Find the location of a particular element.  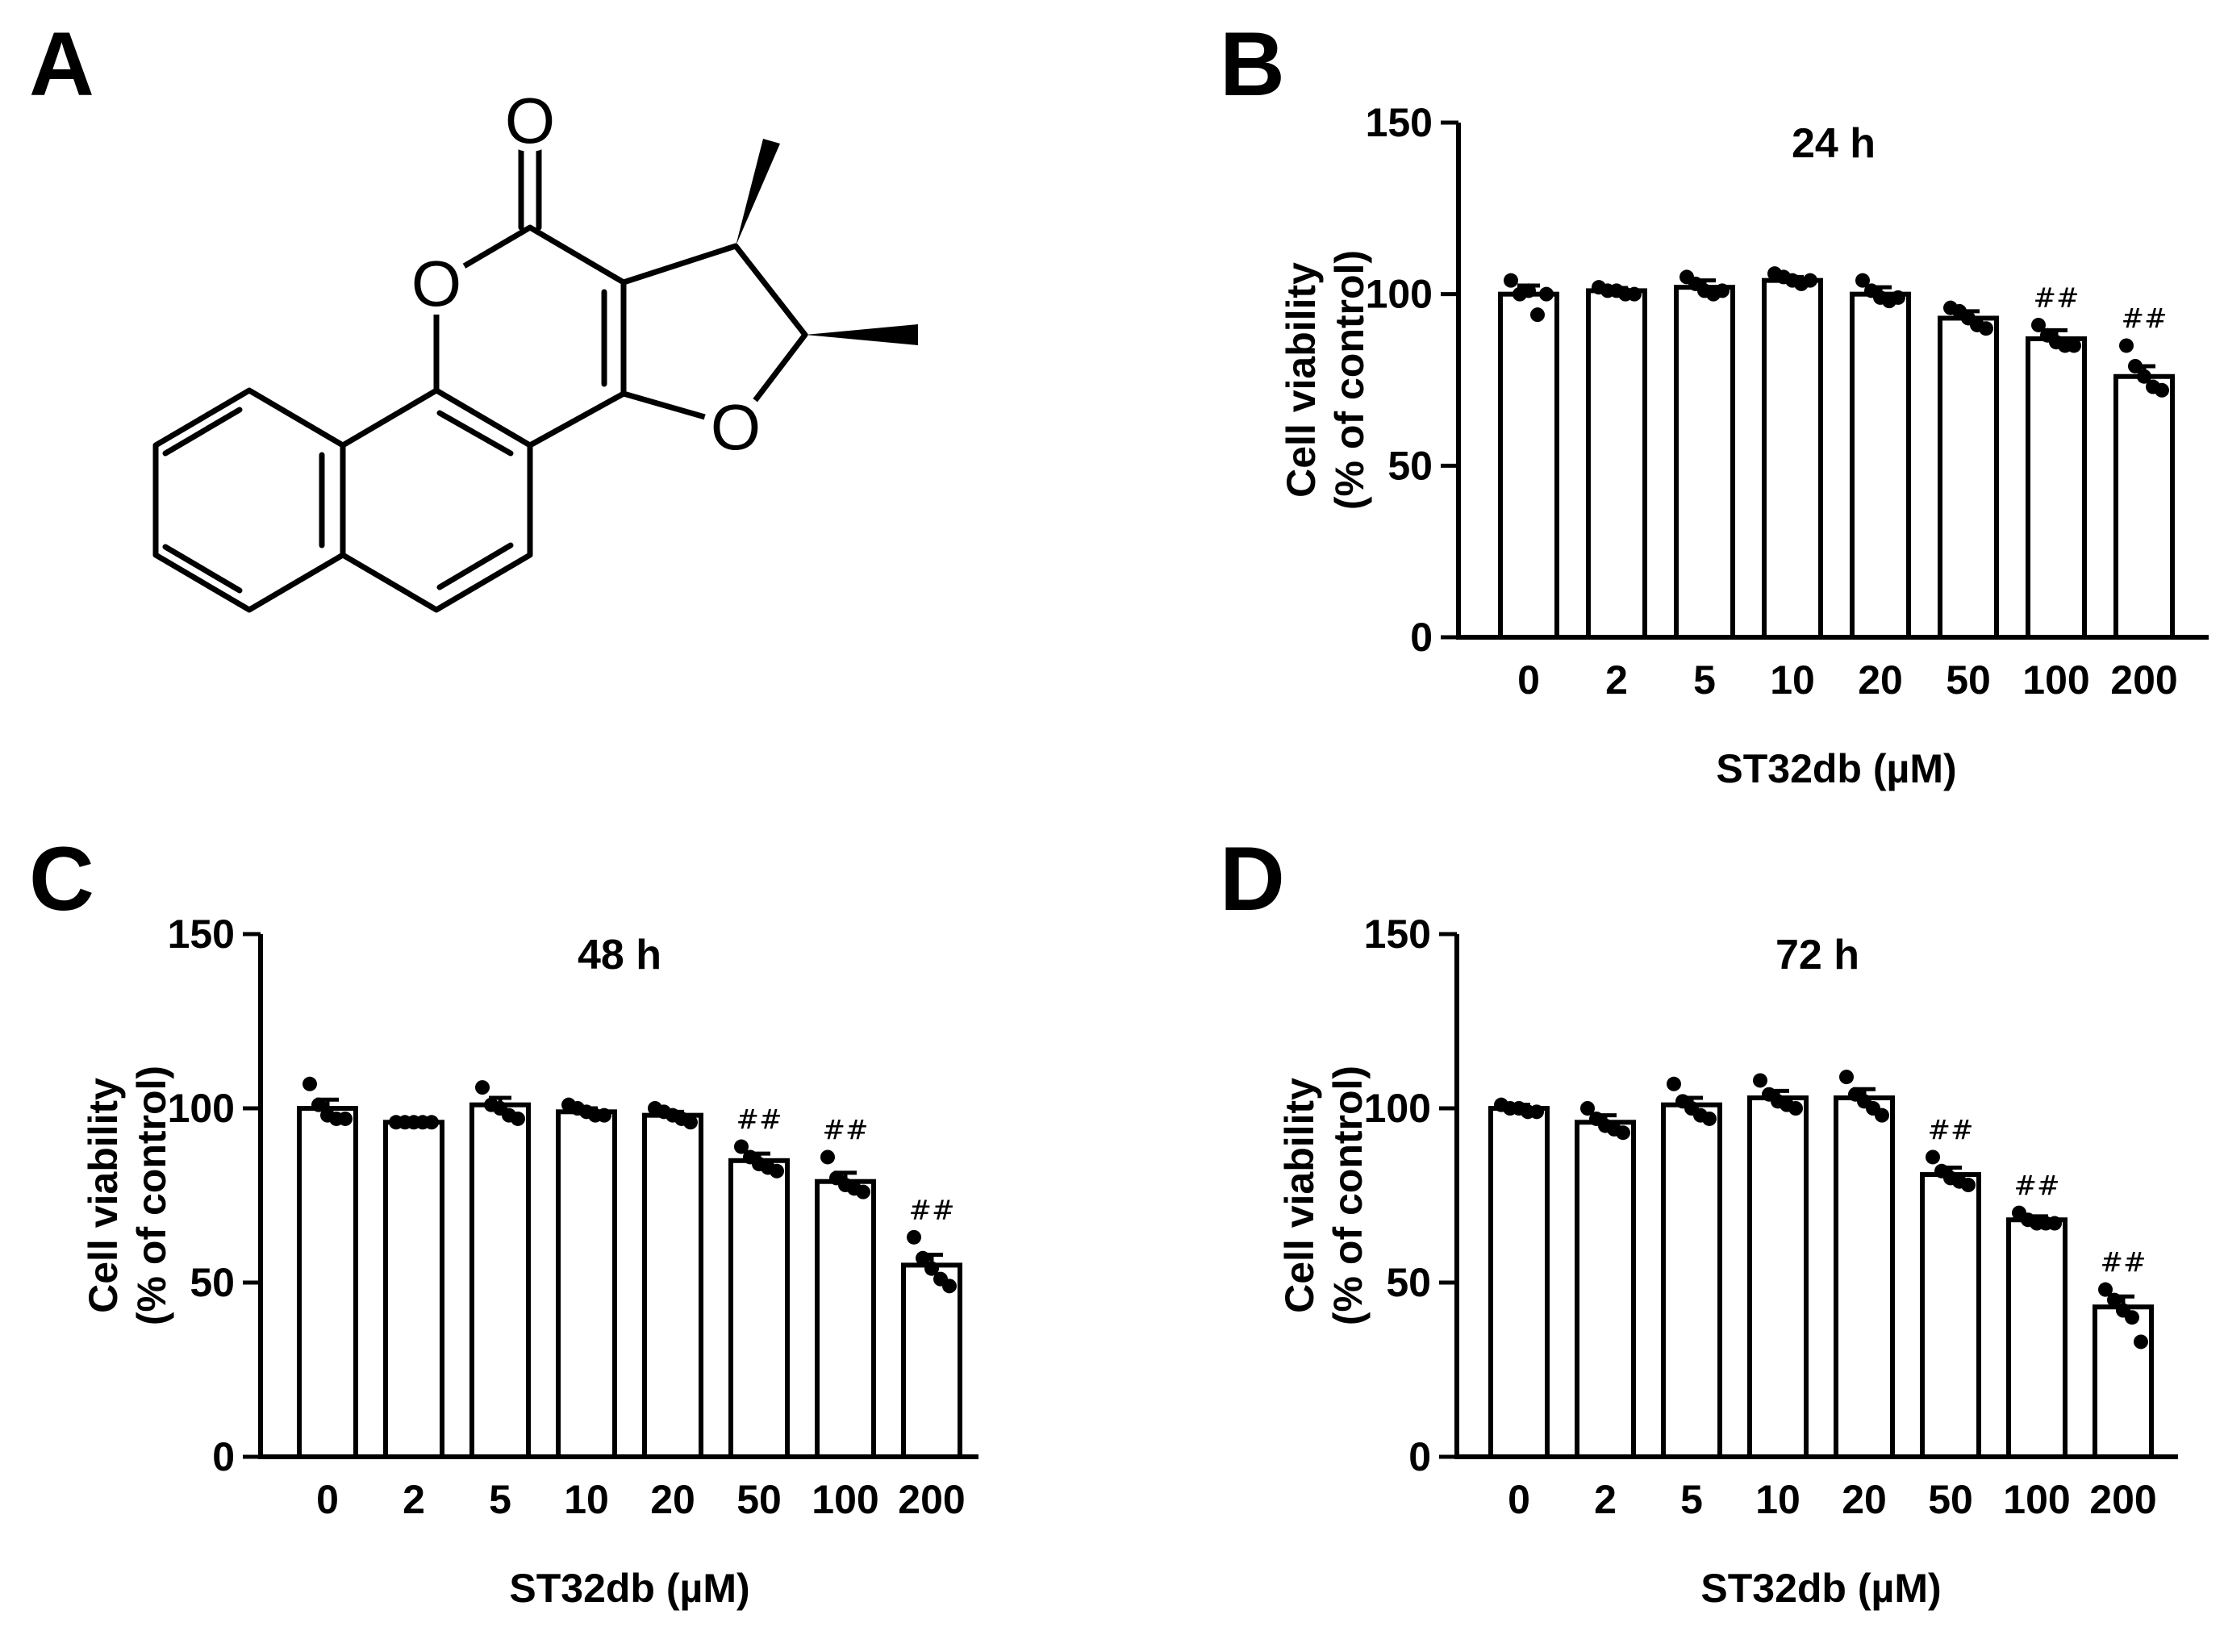

methyl-wedge-upper is located at coordinates (758, 193).